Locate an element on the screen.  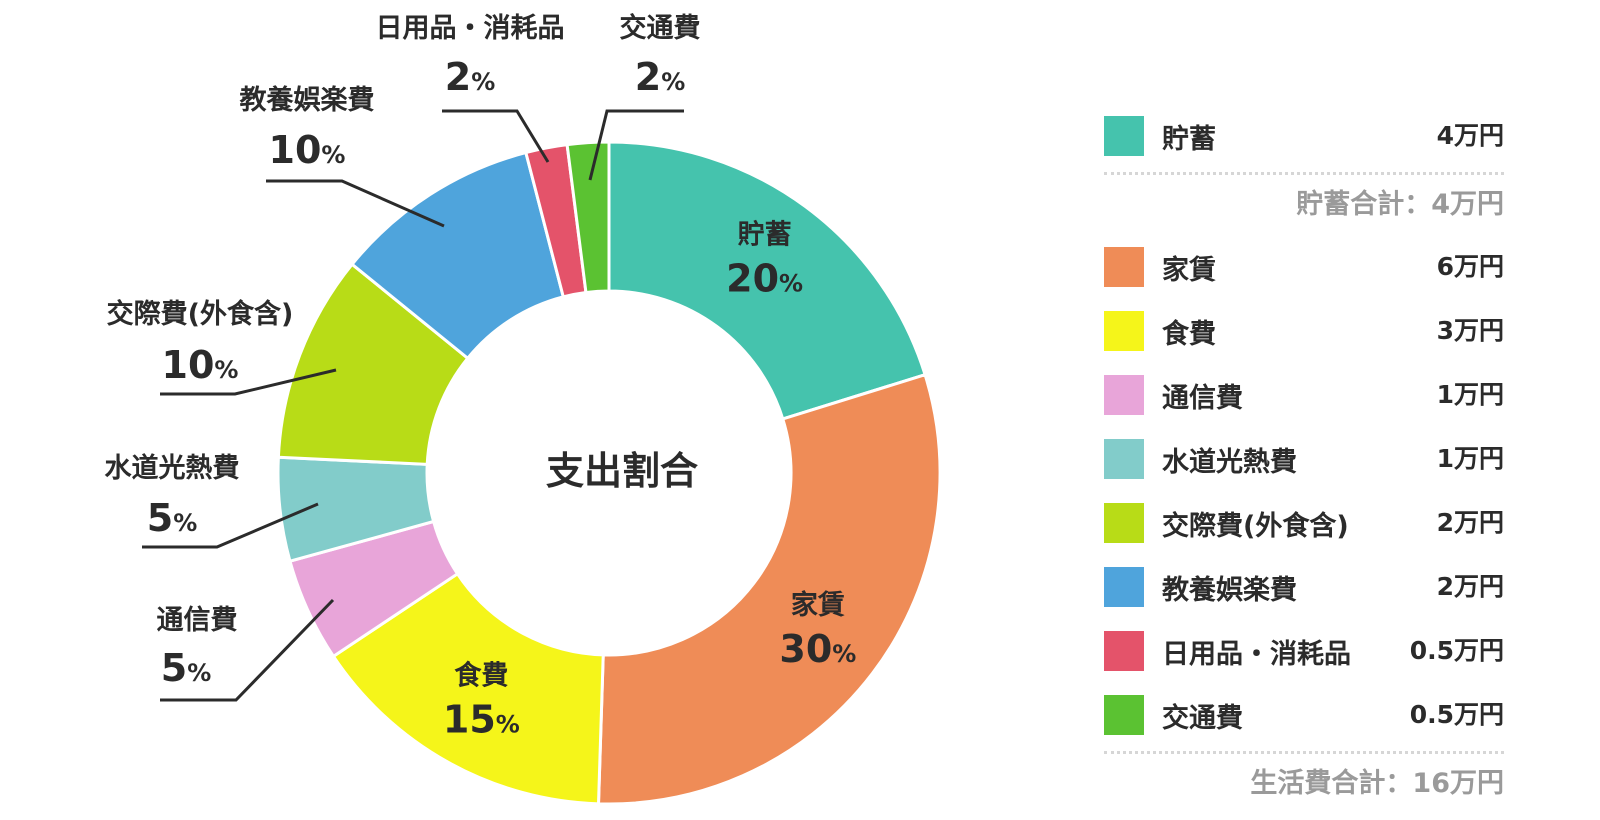
slice-8-leader-line is located at coordinates (496, 136).